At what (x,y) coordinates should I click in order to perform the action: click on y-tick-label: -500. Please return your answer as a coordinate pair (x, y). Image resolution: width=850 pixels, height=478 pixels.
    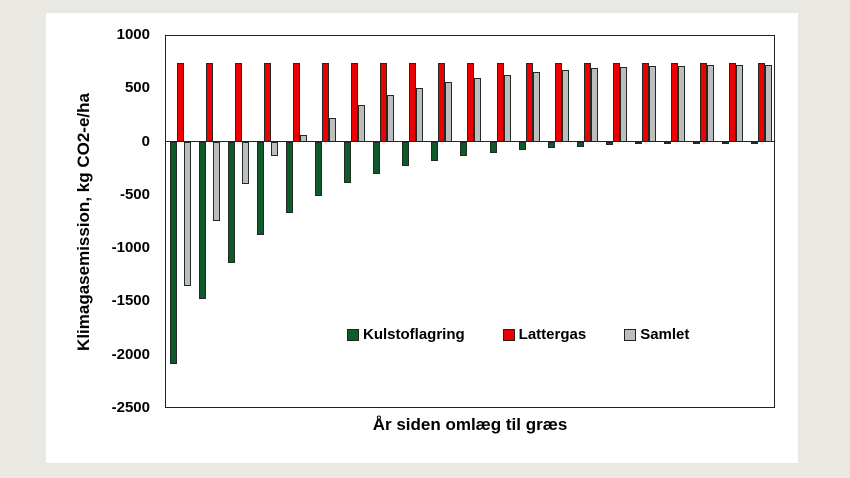
    Looking at the image, I should click on (134, 194).